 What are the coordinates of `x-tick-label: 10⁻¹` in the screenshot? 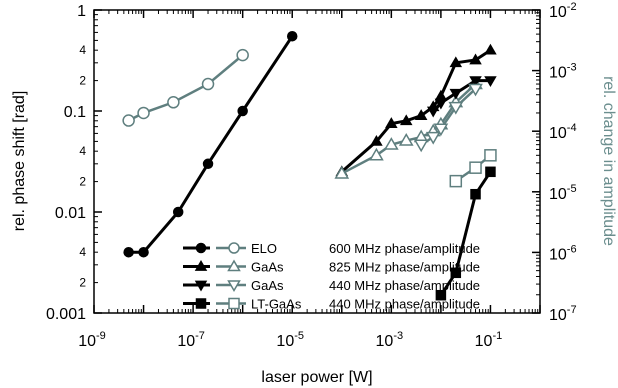 It's located at (489, 340).